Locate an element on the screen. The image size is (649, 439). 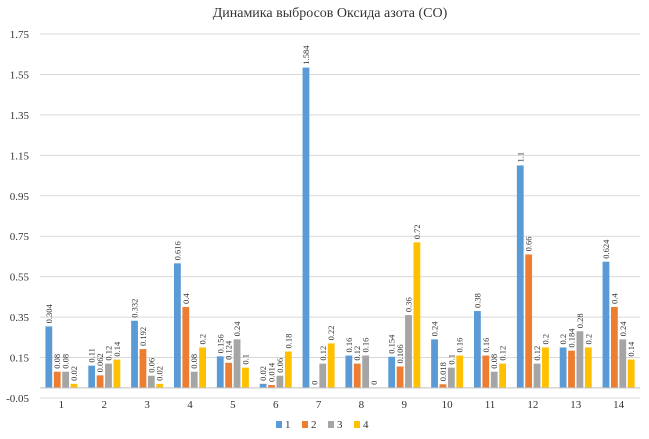
legend-label: 1 is located at coordinates (288, 425).